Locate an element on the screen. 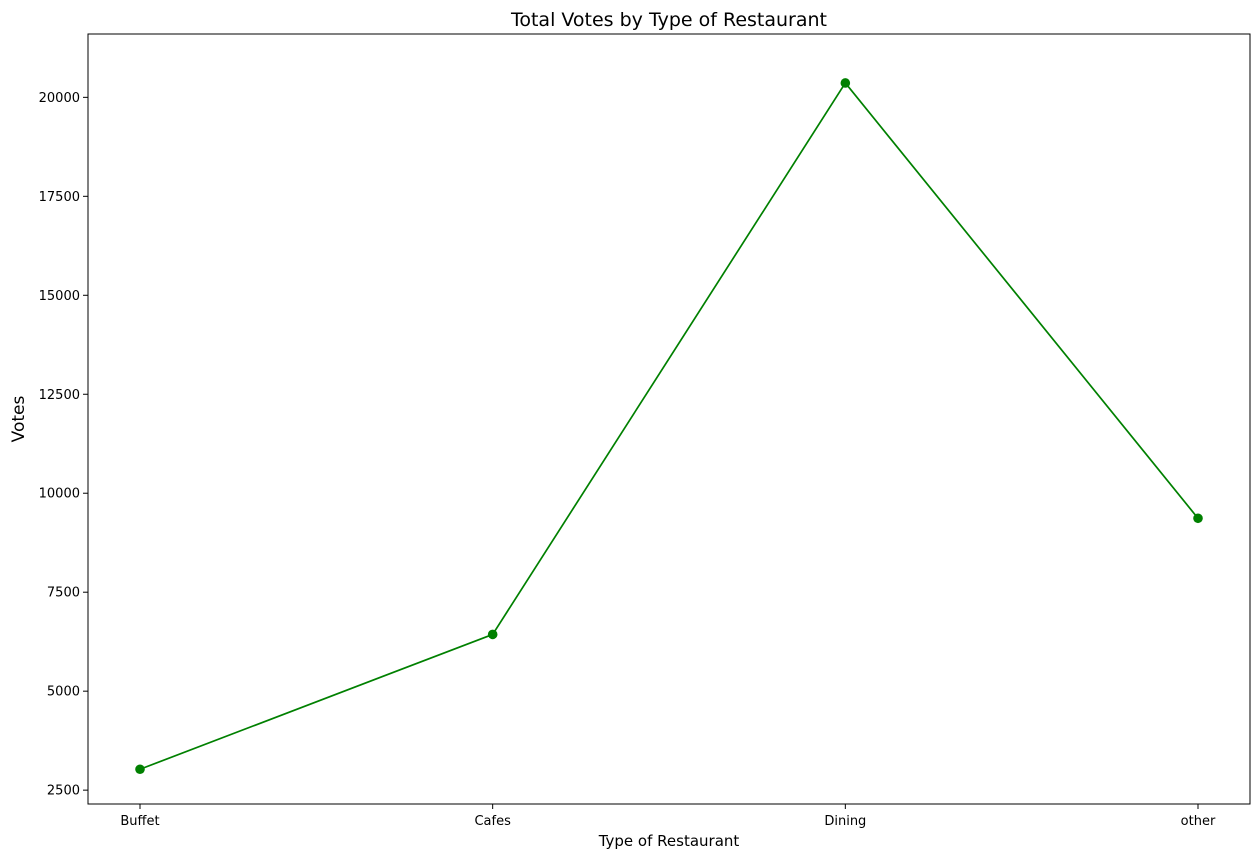 The width and height of the screenshot is (1260, 858). x-axis-title: Type of Restaurant is located at coordinates (669, 841).